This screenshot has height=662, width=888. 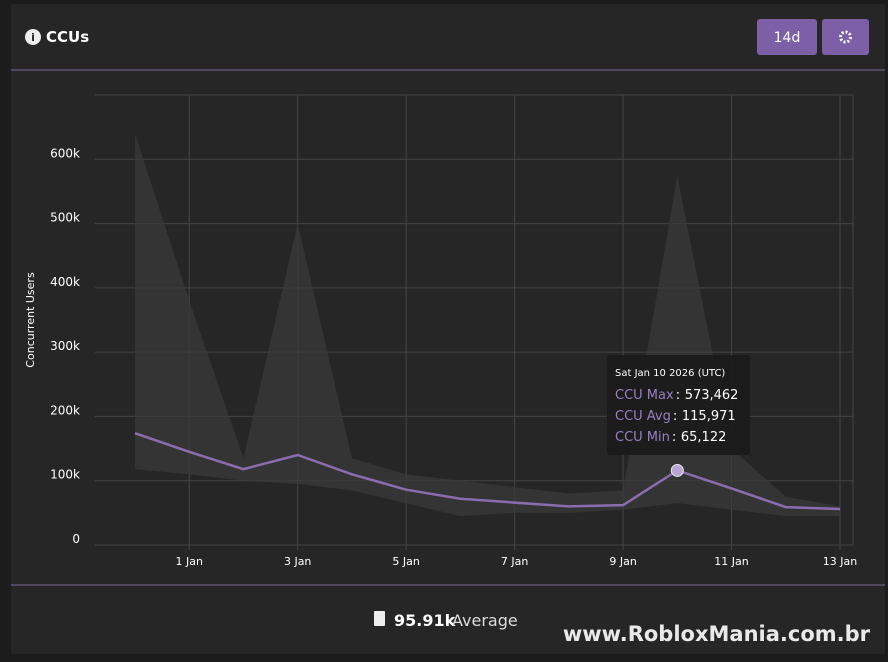 What do you see at coordinates (76, 539) in the screenshot?
I see `y-tick-label: 0` at bounding box center [76, 539].